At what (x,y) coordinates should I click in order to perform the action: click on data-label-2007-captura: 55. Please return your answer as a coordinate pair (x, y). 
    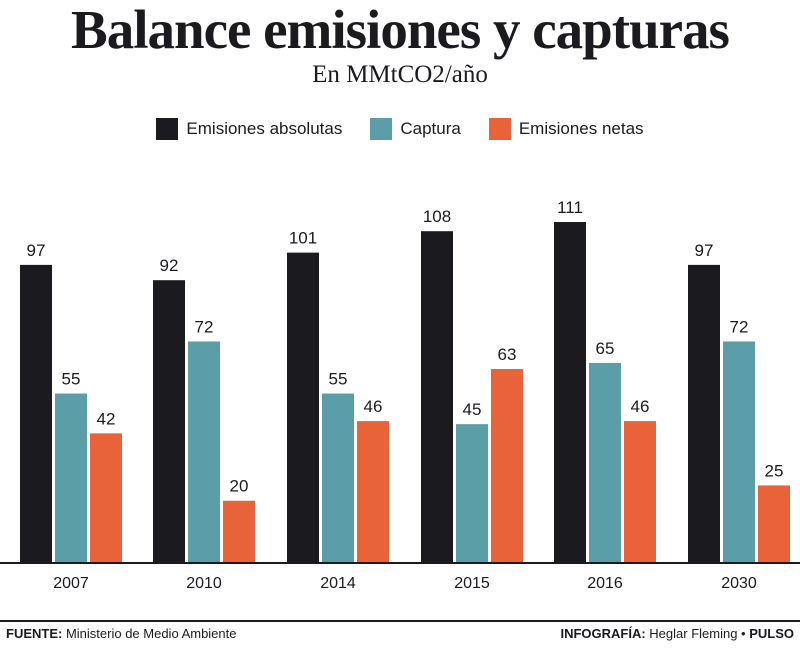
    Looking at the image, I should click on (71, 379).